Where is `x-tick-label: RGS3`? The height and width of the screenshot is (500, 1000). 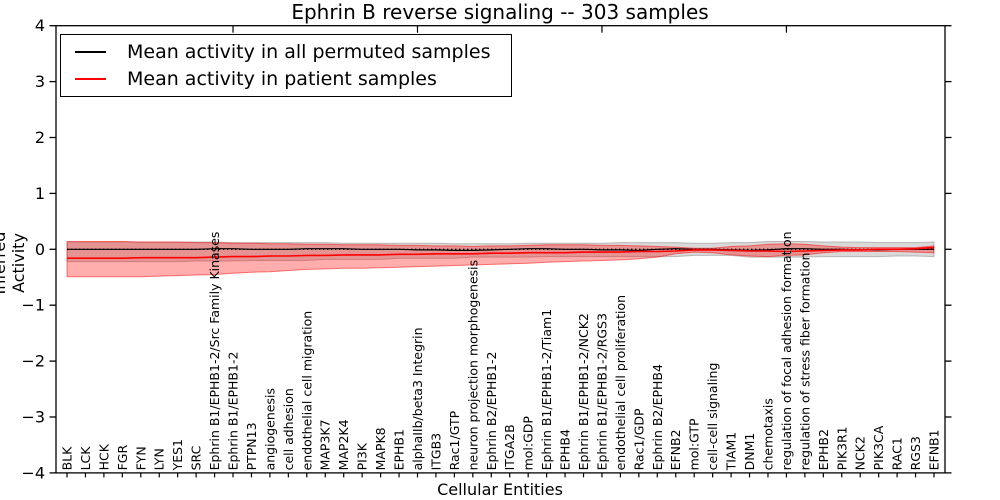
x-tick-label: RGS3 is located at coordinates (915, 453).